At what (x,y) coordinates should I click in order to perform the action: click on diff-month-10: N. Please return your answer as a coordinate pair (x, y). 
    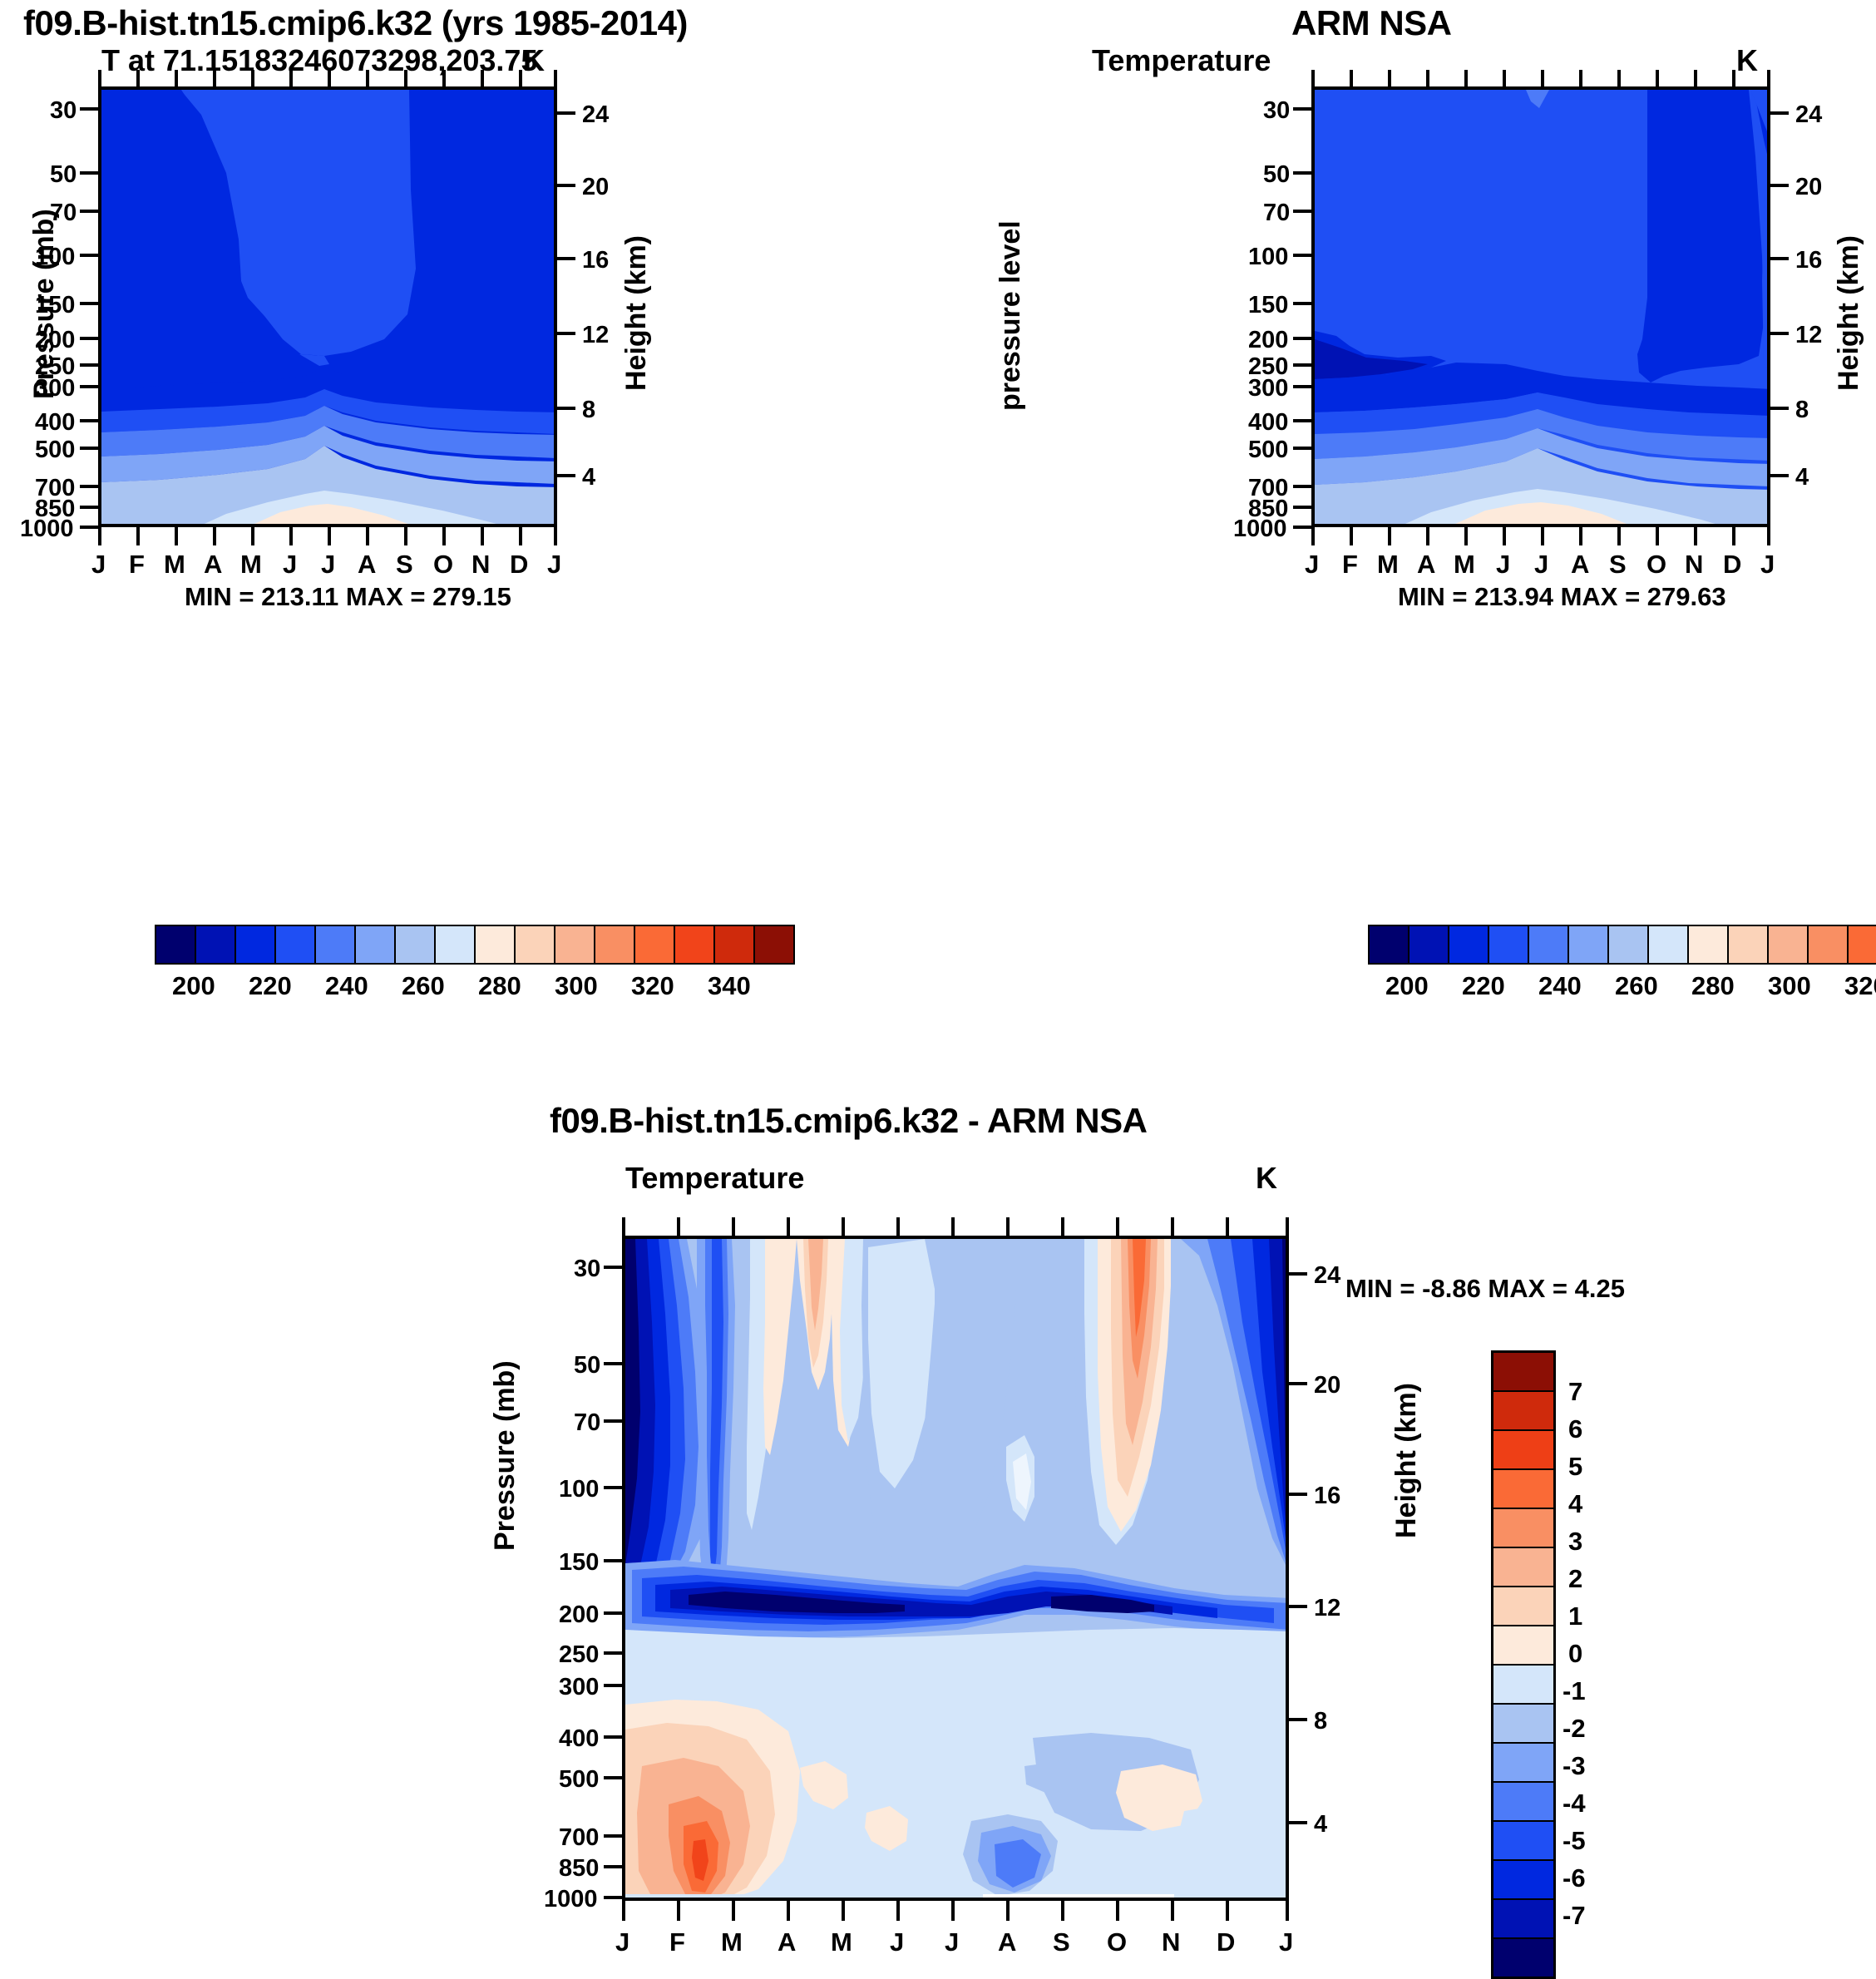
    Looking at the image, I should click on (1171, 1942).